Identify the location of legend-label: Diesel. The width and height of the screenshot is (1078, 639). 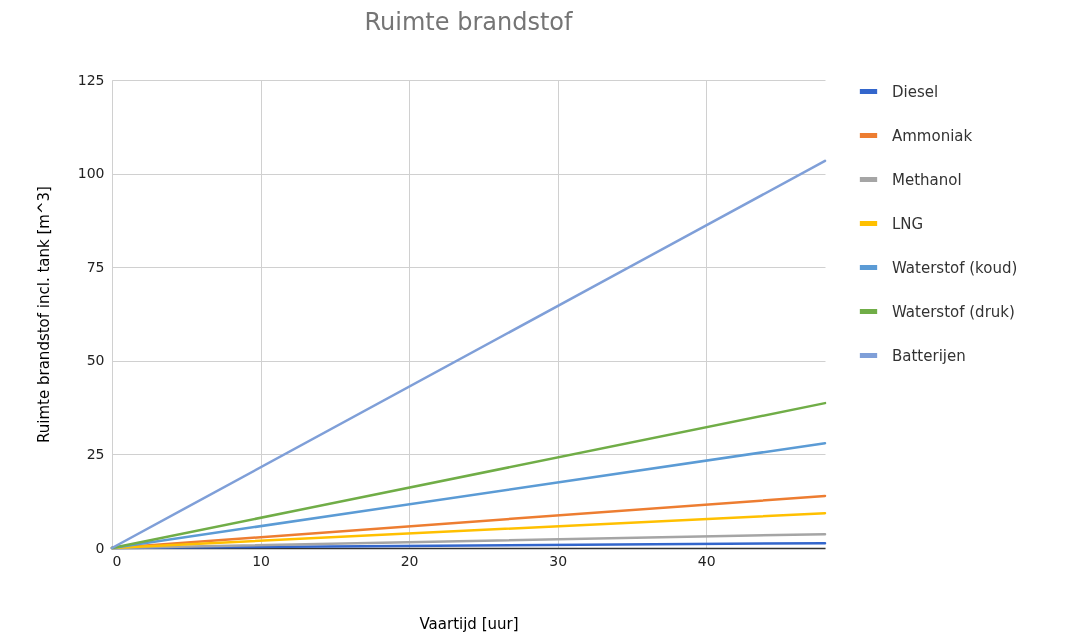
(915, 91).